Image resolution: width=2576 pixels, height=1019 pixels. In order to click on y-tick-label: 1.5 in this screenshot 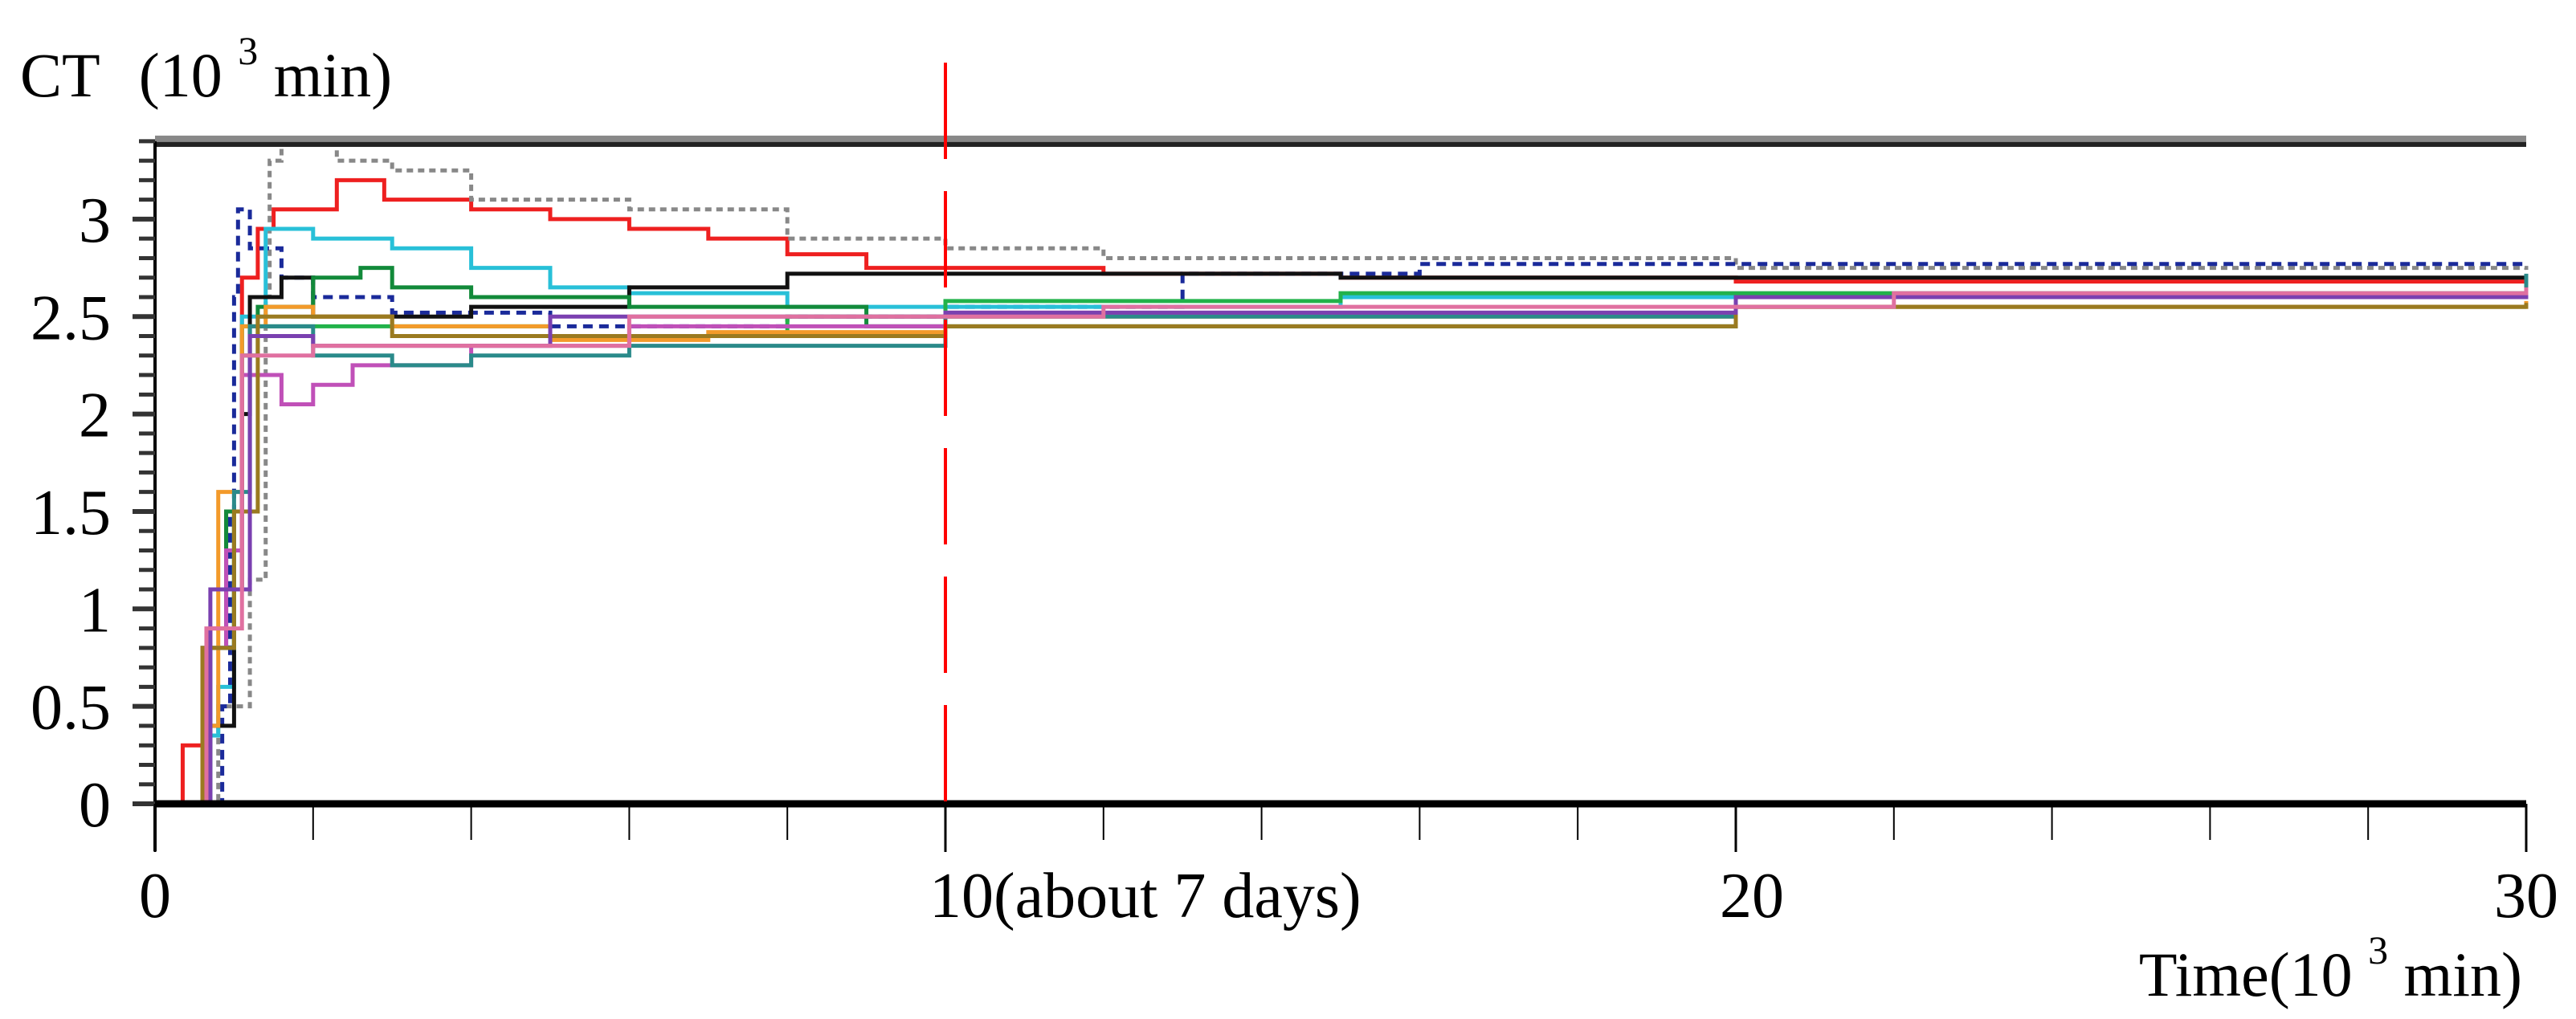, I will do `click(71, 513)`.